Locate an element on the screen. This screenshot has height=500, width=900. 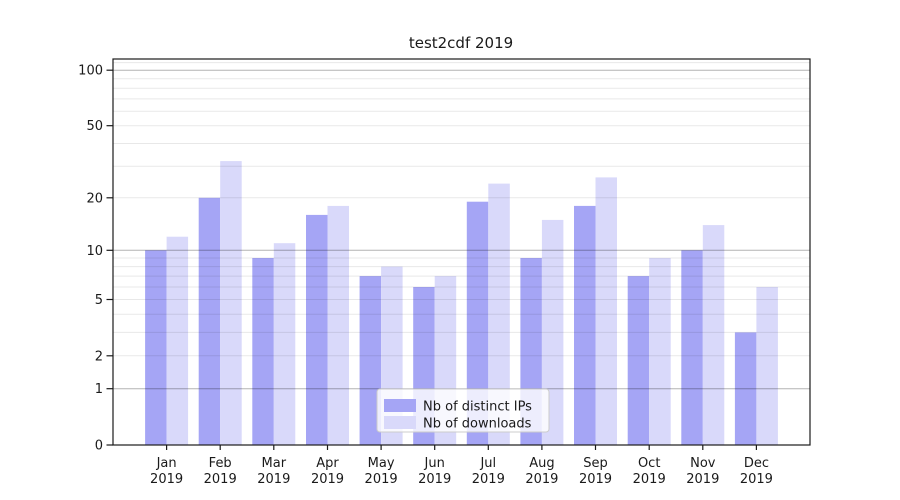
x-axis-tick-label-month: Aug is located at coordinates (541, 463).